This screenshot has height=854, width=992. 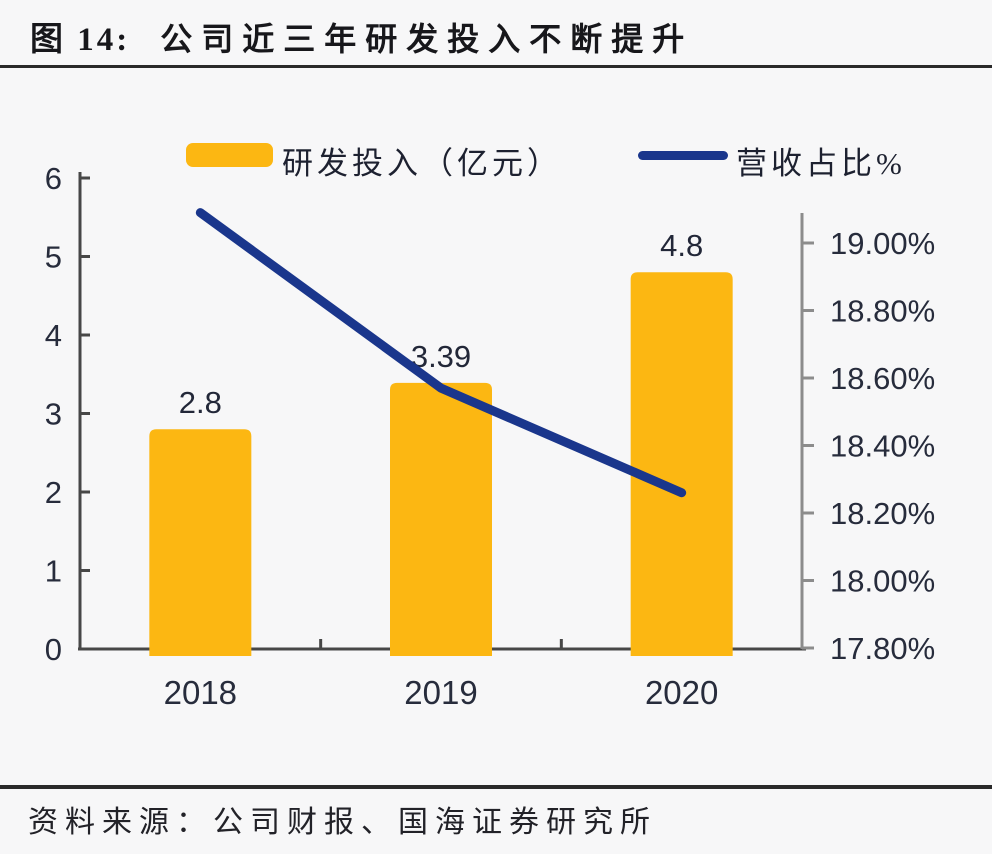 What do you see at coordinates (683, 155) in the screenshot?
I see `line-series-swatch-icon` at bounding box center [683, 155].